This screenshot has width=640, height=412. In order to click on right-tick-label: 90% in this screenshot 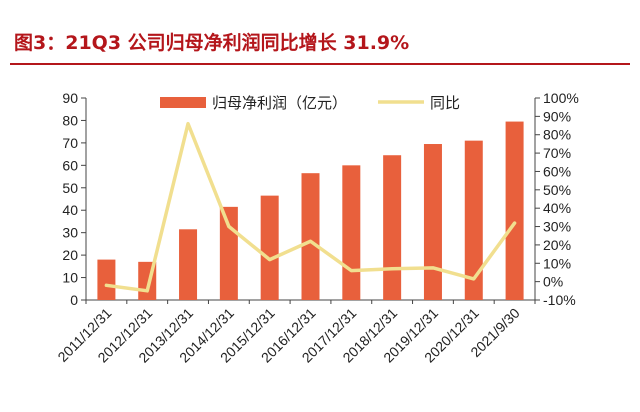, I will do `click(557, 116)`.